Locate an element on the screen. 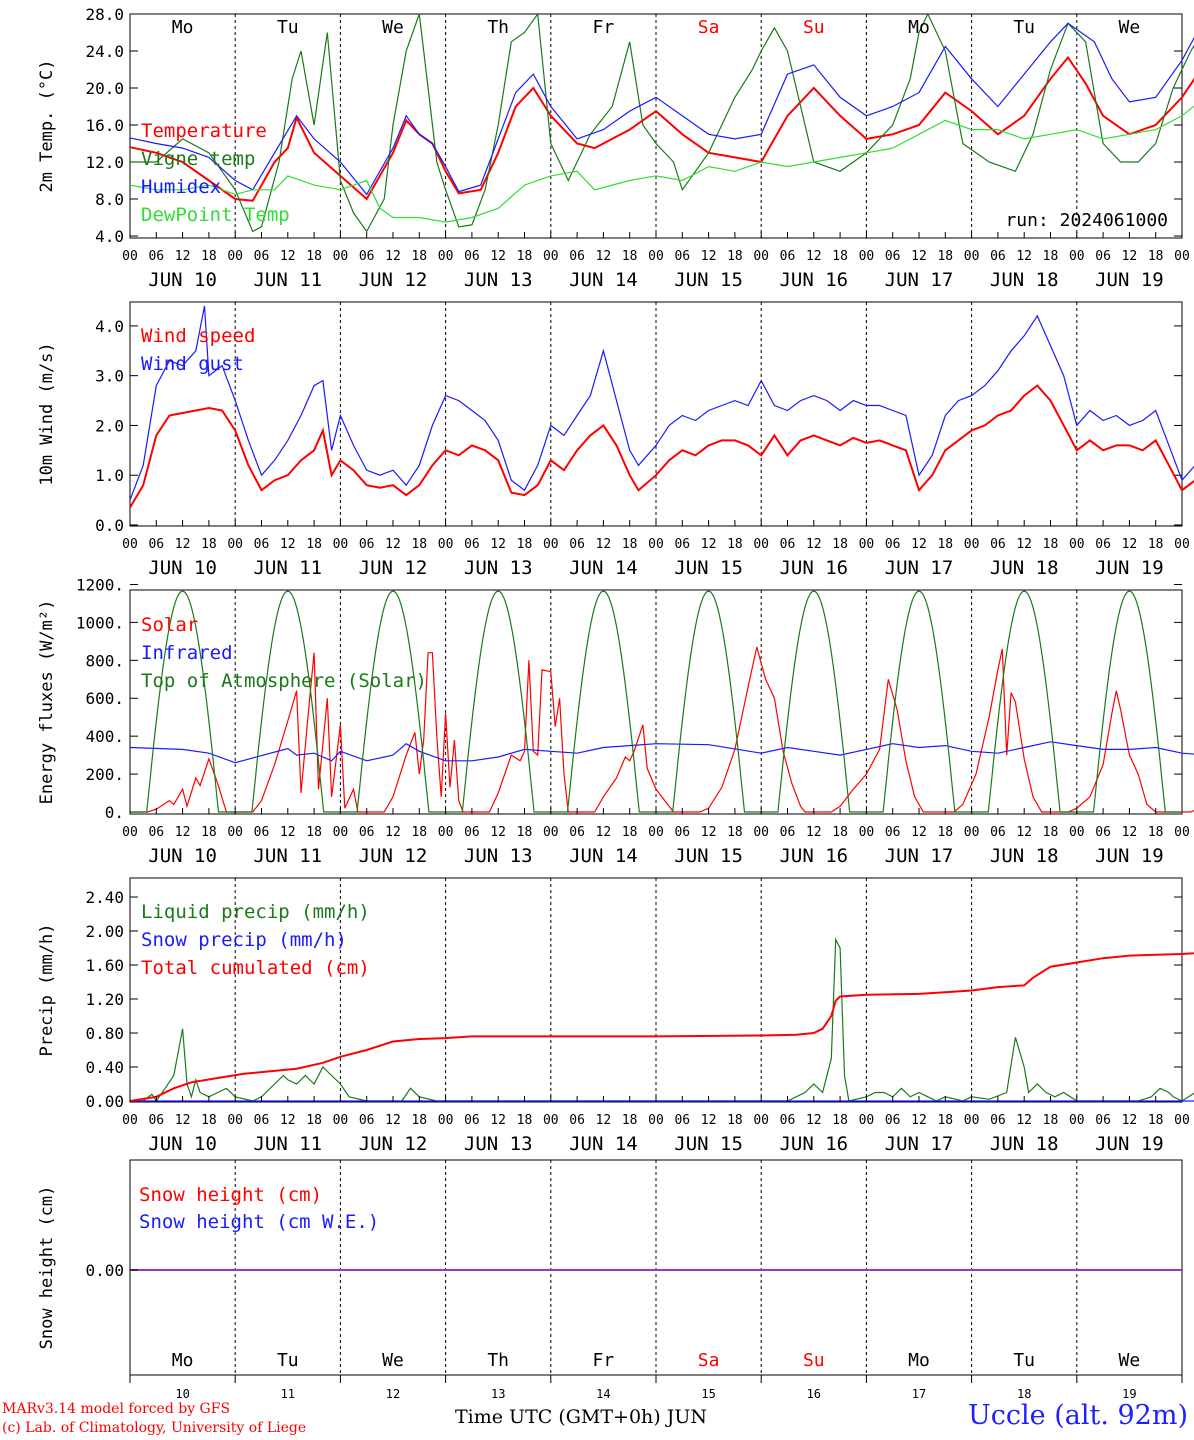 The image size is (1194, 1440). y-axis-title: Snow height (cm) is located at coordinates (47, 1268).